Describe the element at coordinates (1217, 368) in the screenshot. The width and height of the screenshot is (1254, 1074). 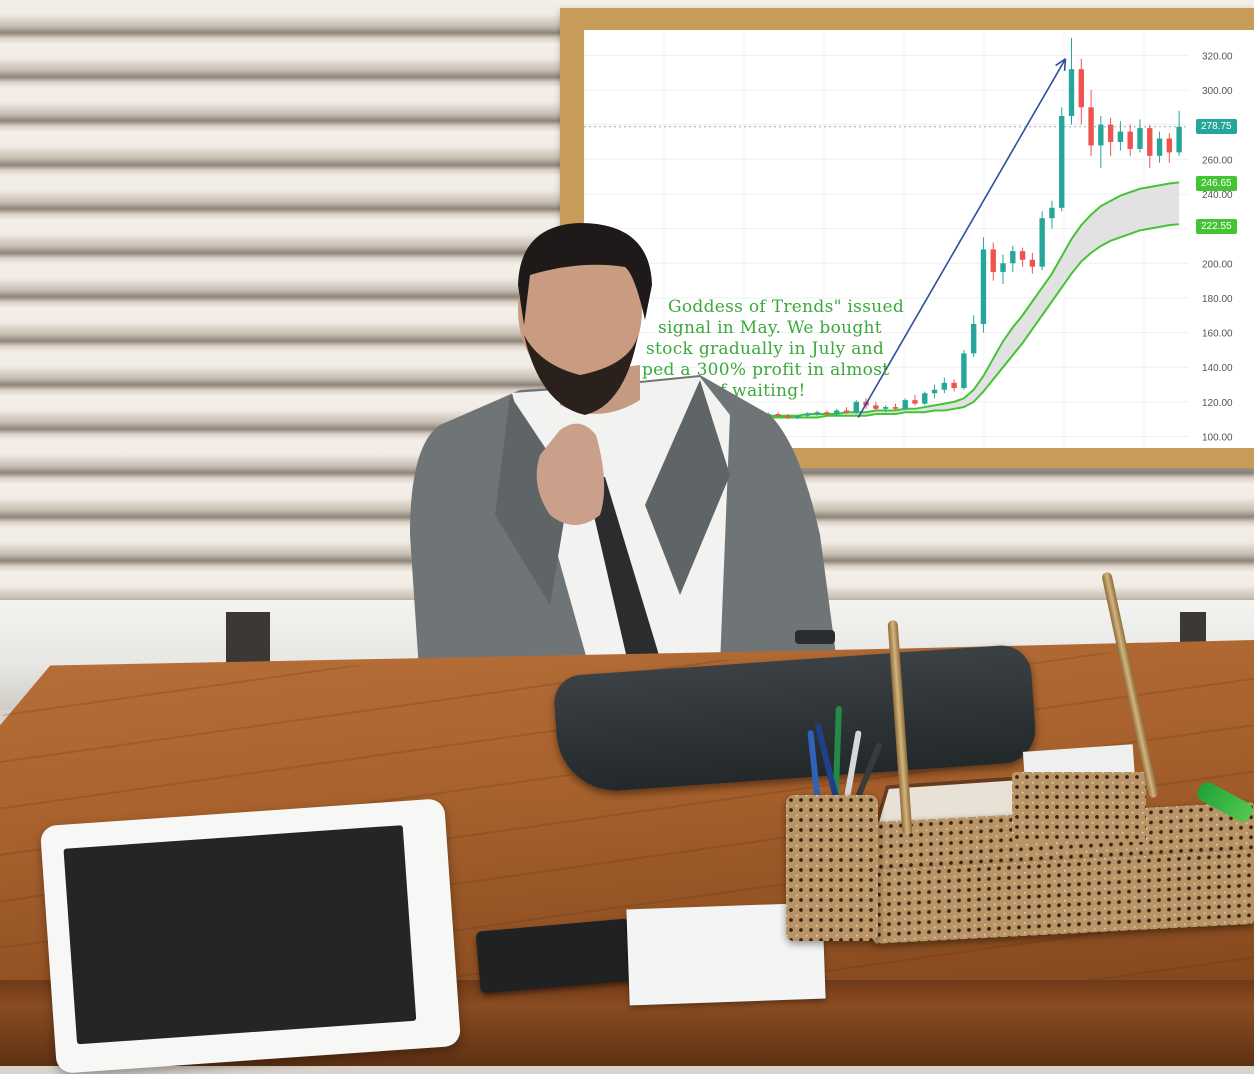
I see `y-tick-label: 140.00` at that location.